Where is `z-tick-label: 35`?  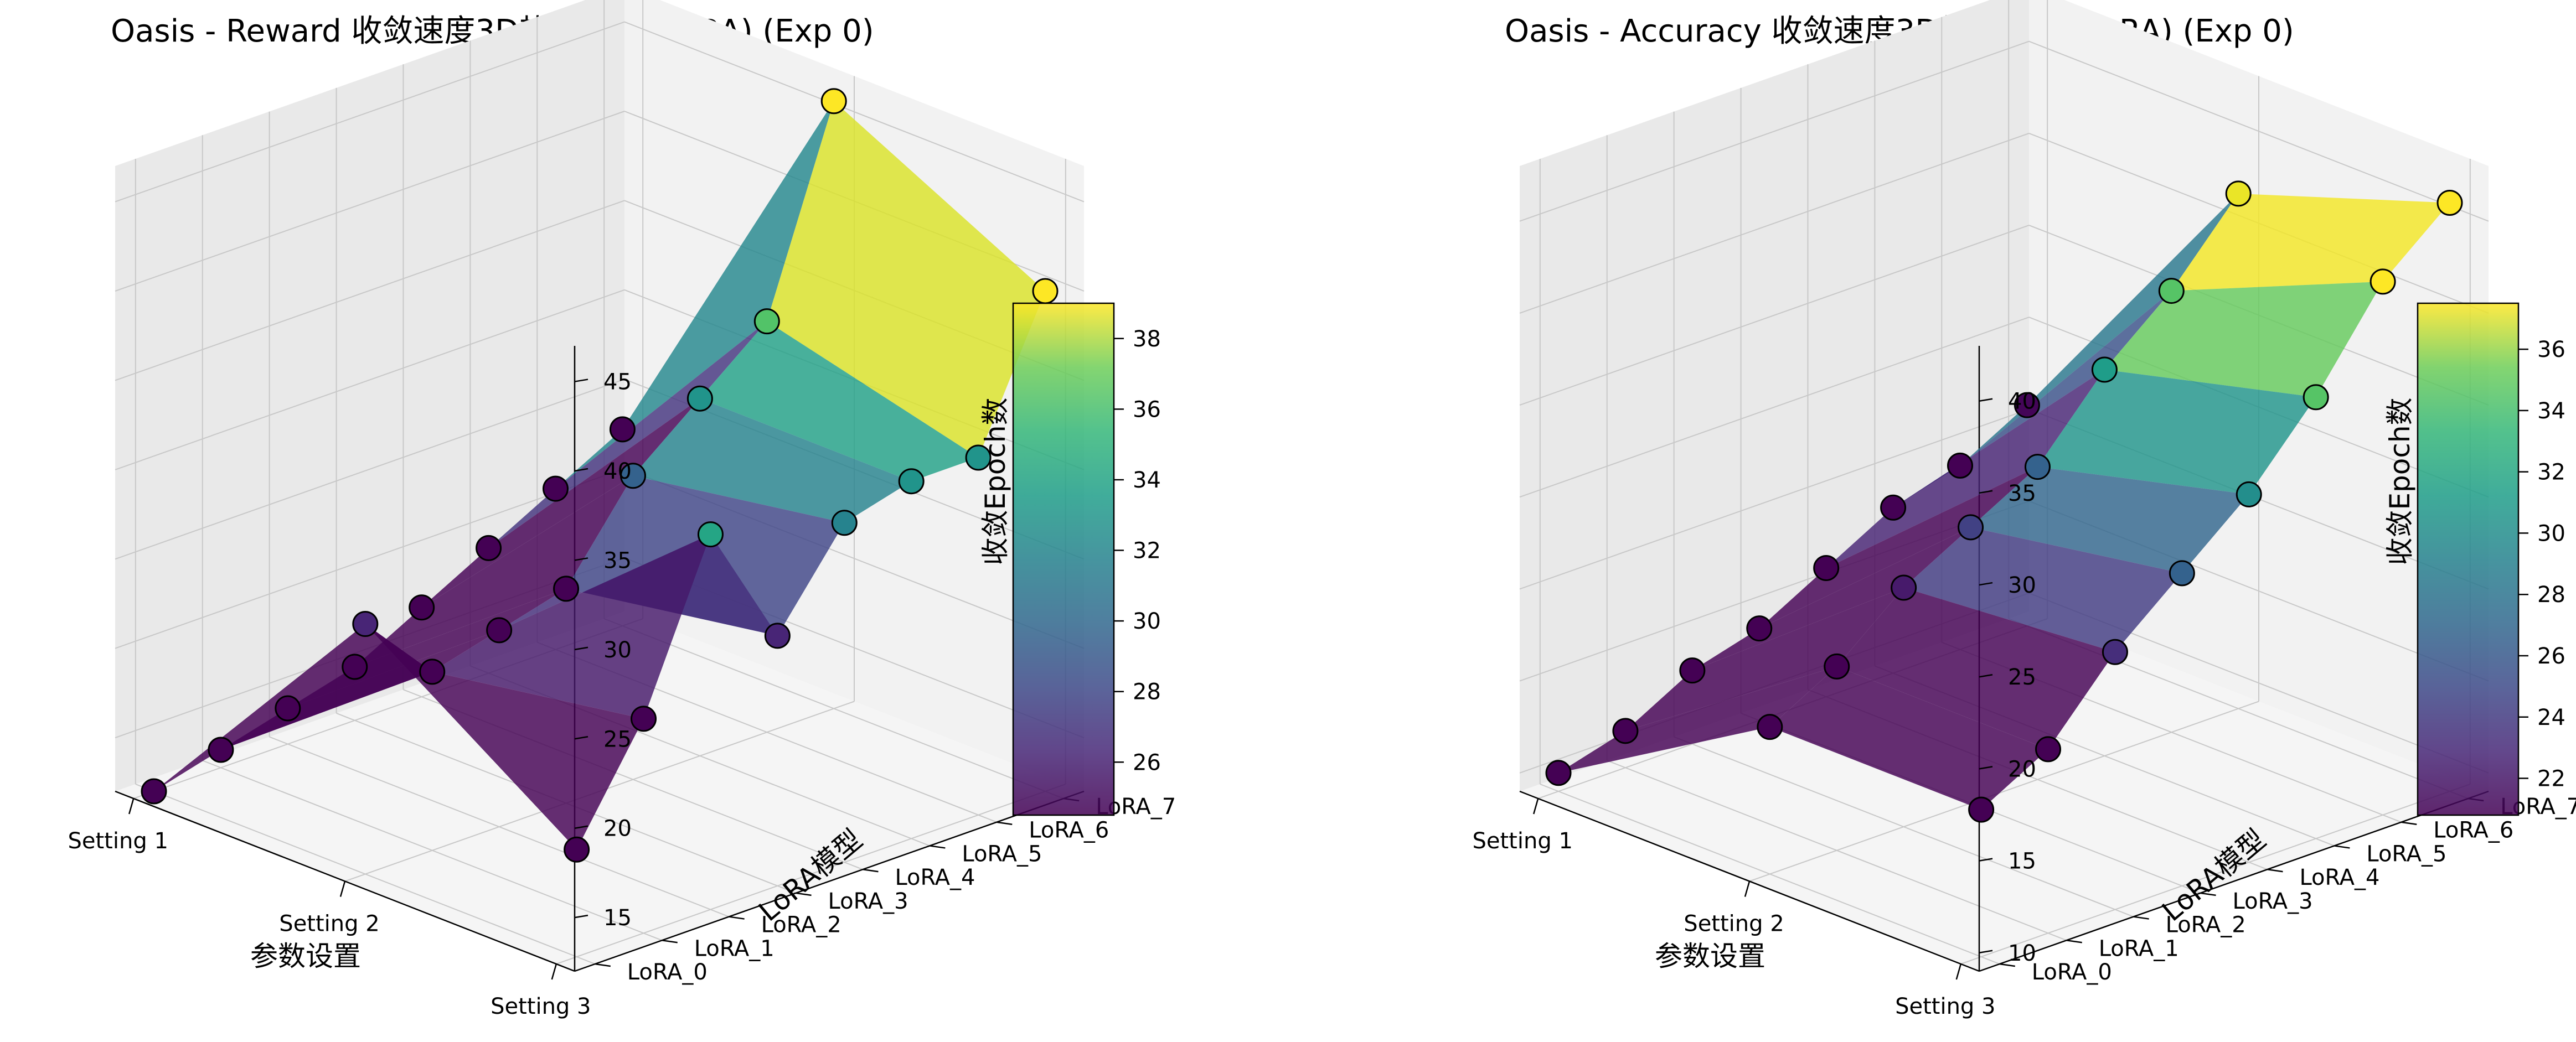
z-tick-label: 35 is located at coordinates (618, 560).